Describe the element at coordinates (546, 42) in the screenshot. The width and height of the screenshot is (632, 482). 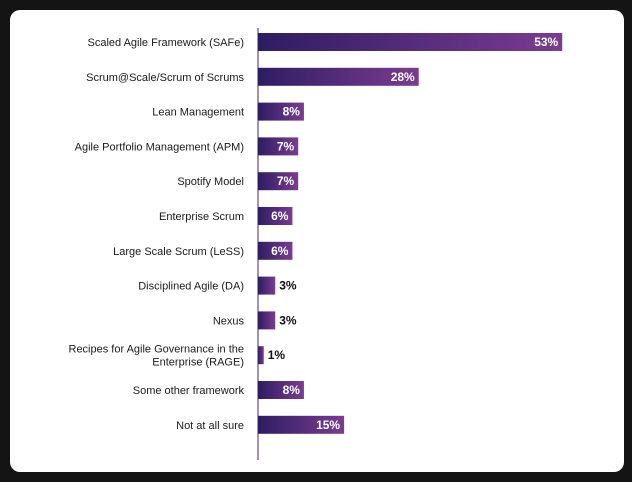
I see `value-label: 53%` at that location.